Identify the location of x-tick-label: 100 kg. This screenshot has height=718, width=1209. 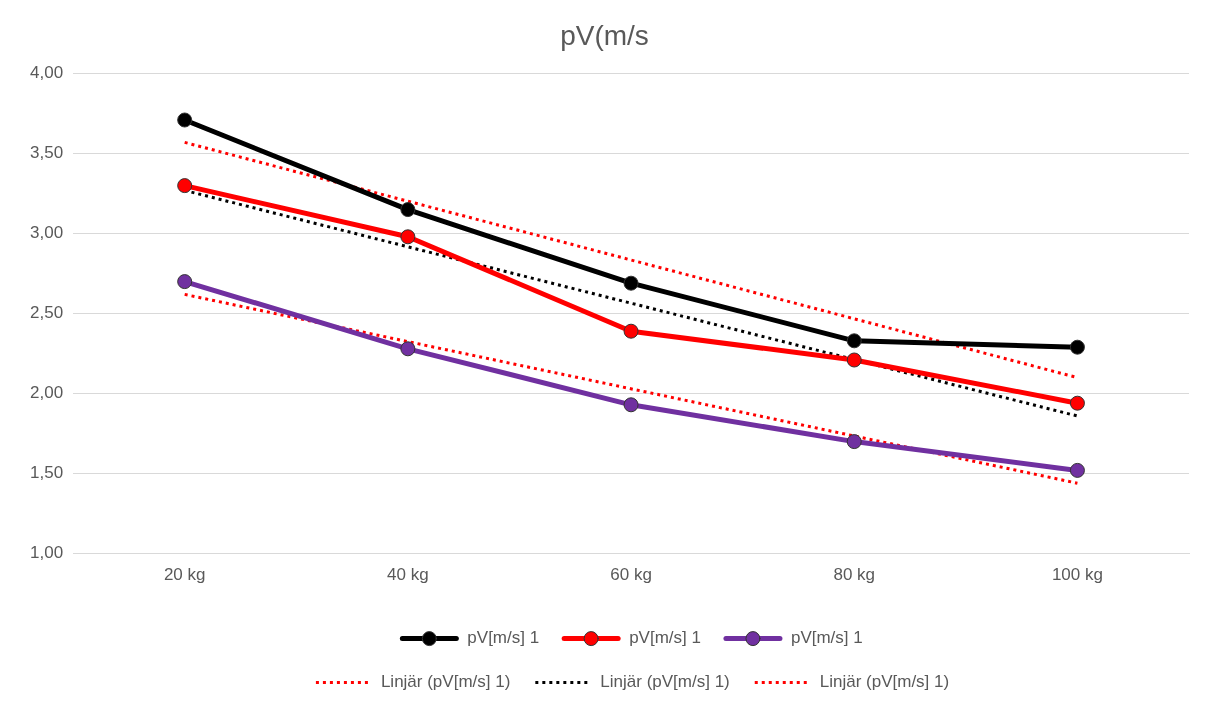
(1077, 575).